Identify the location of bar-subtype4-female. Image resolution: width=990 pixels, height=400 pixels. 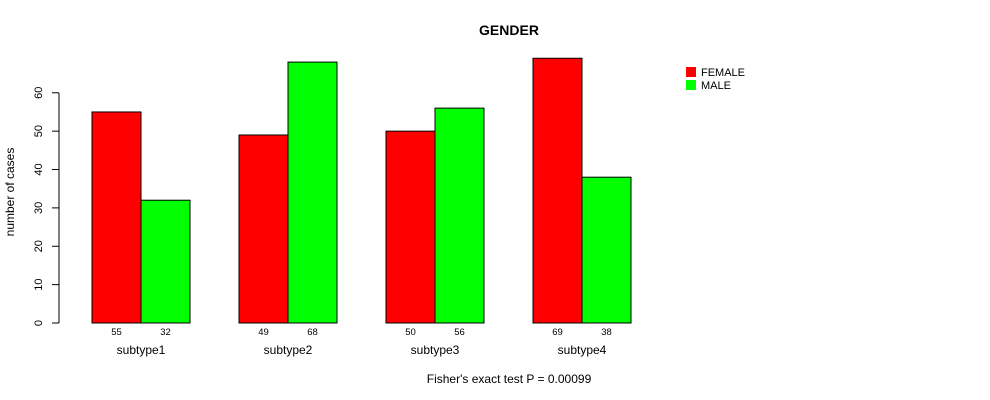
(557, 190).